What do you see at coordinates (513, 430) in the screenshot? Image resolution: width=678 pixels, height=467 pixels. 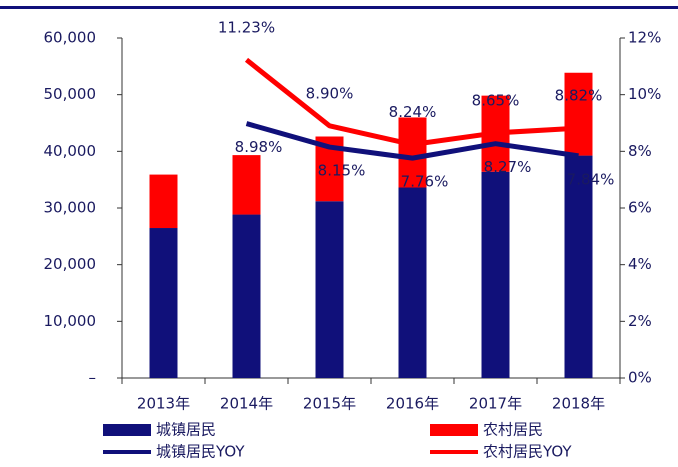 I see `legend-label: 农村居民` at bounding box center [513, 430].